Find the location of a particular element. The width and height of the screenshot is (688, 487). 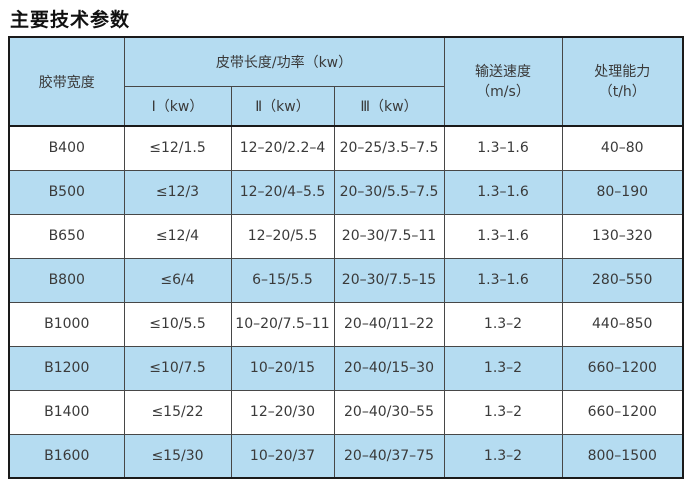

value-cell: 80–190 is located at coordinates (622, 192).